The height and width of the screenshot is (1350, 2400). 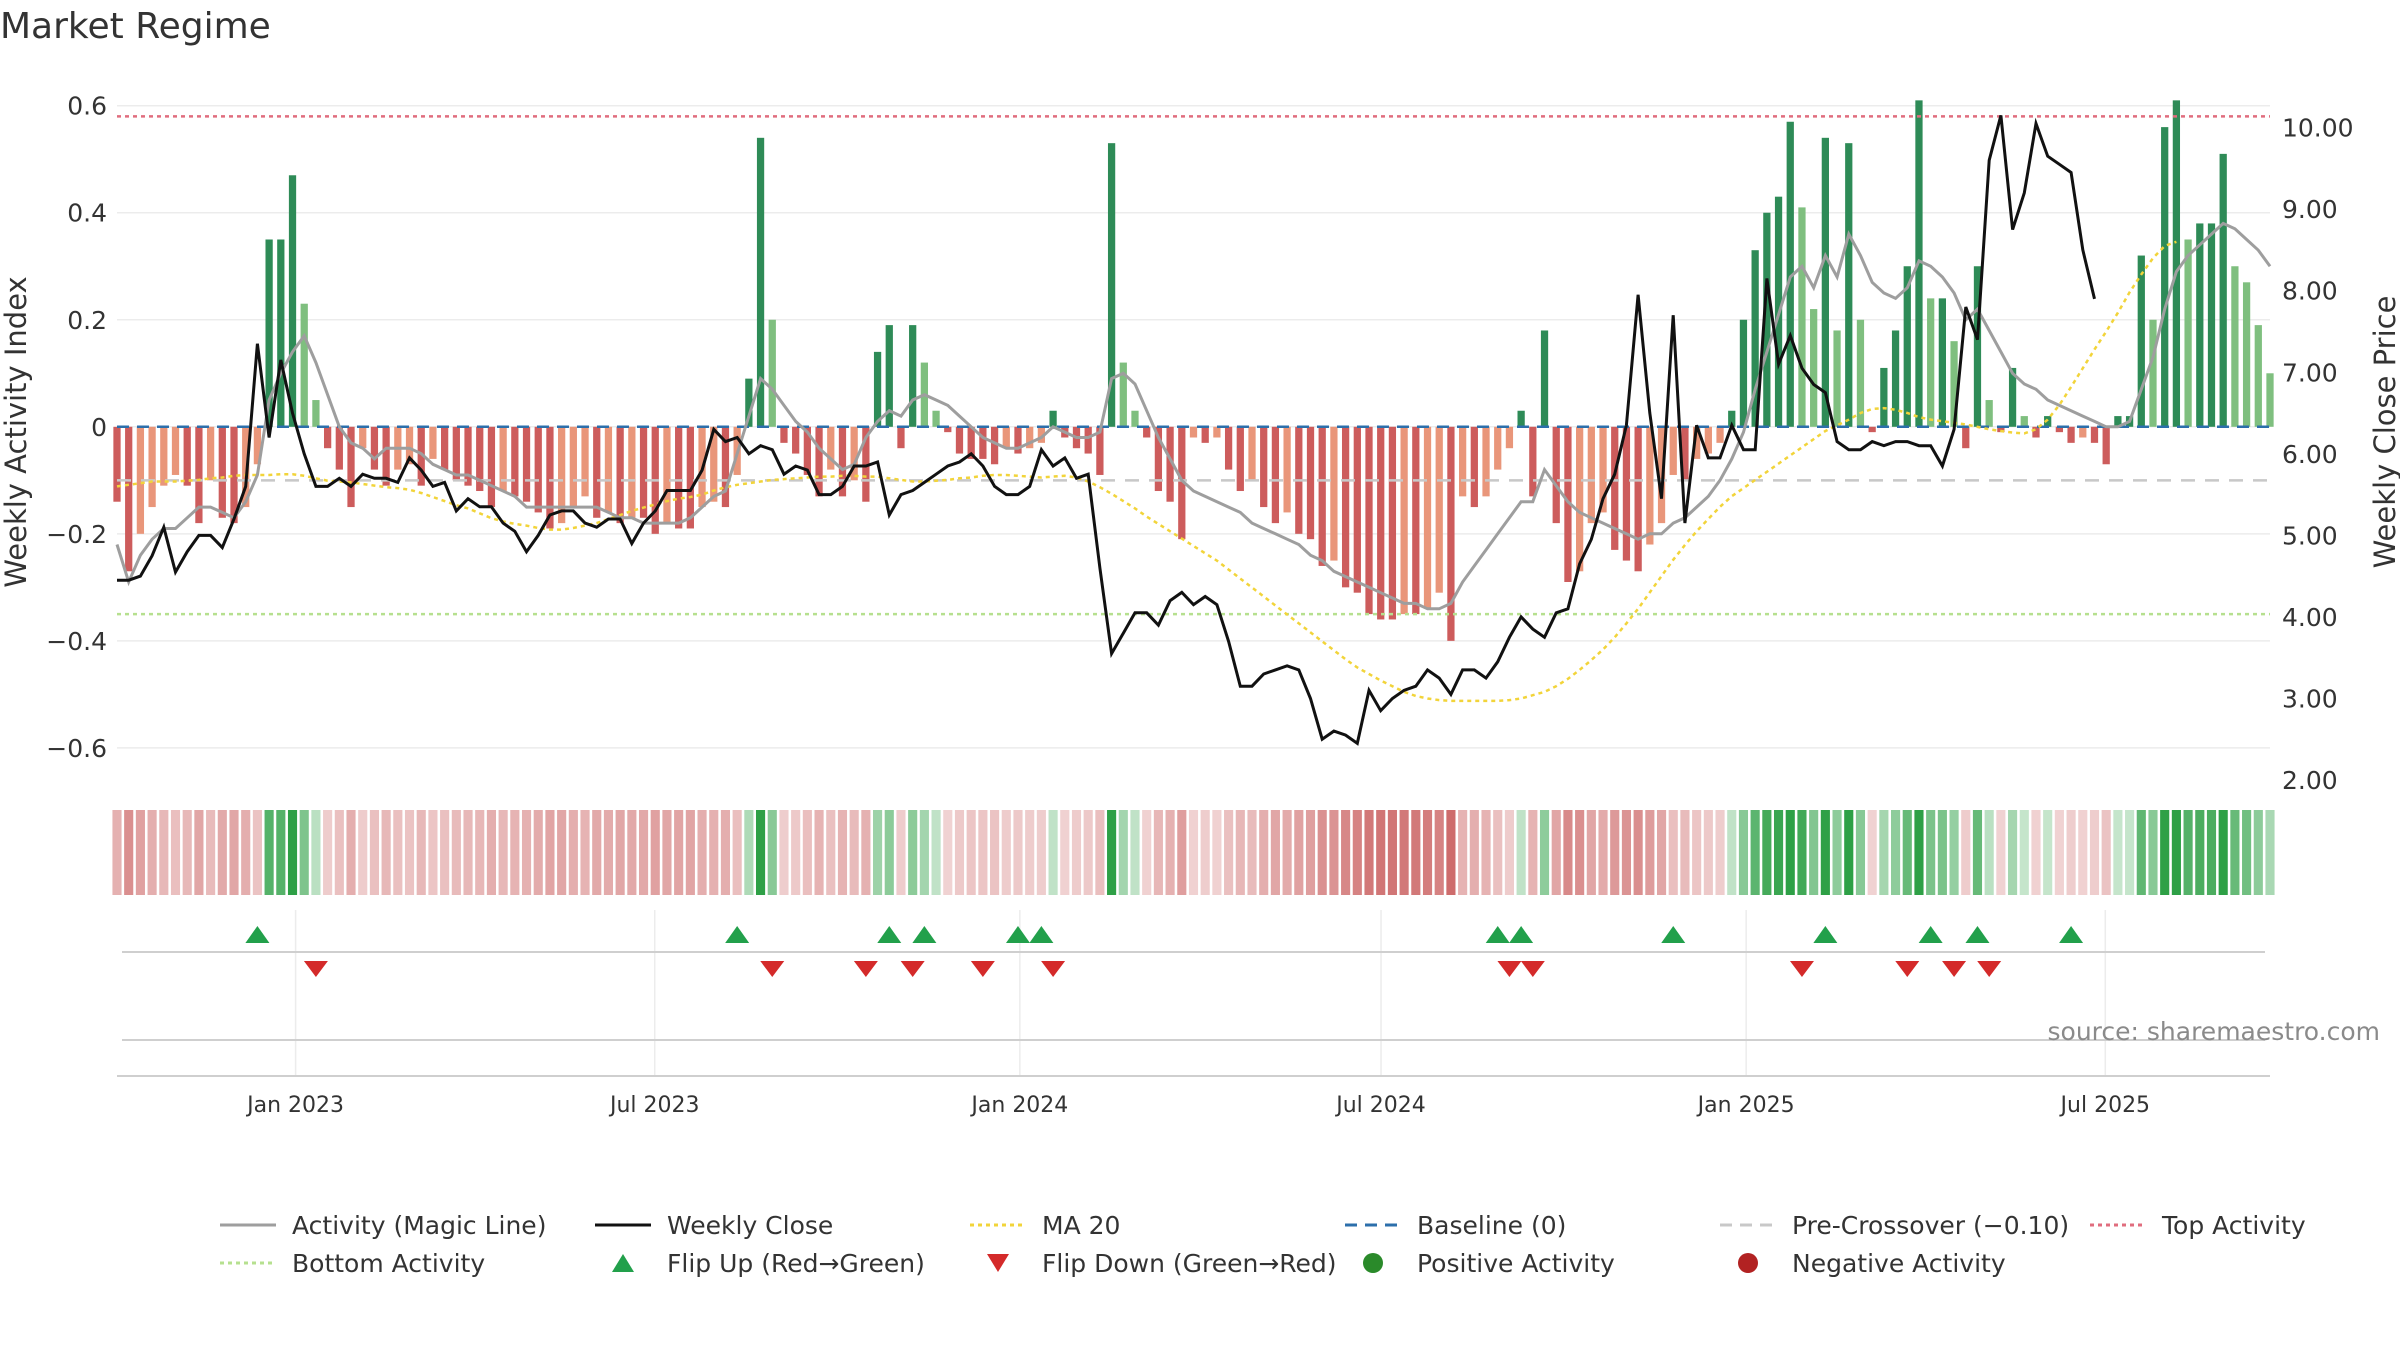 What do you see at coordinates (1801, 969) in the screenshot?
I see `flip-down-marker` at bounding box center [1801, 969].